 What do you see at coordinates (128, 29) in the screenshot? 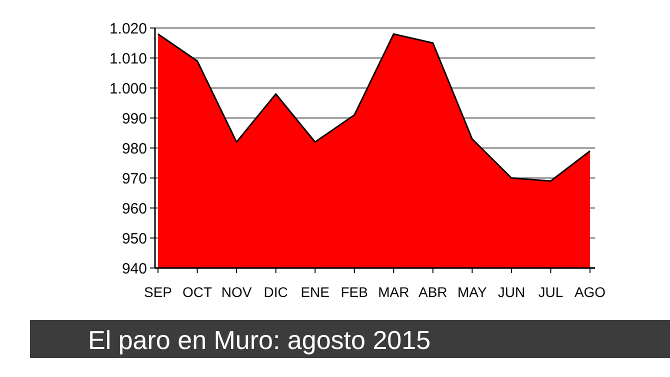
I see `y-tick-label: 1.020` at bounding box center [128, 29].